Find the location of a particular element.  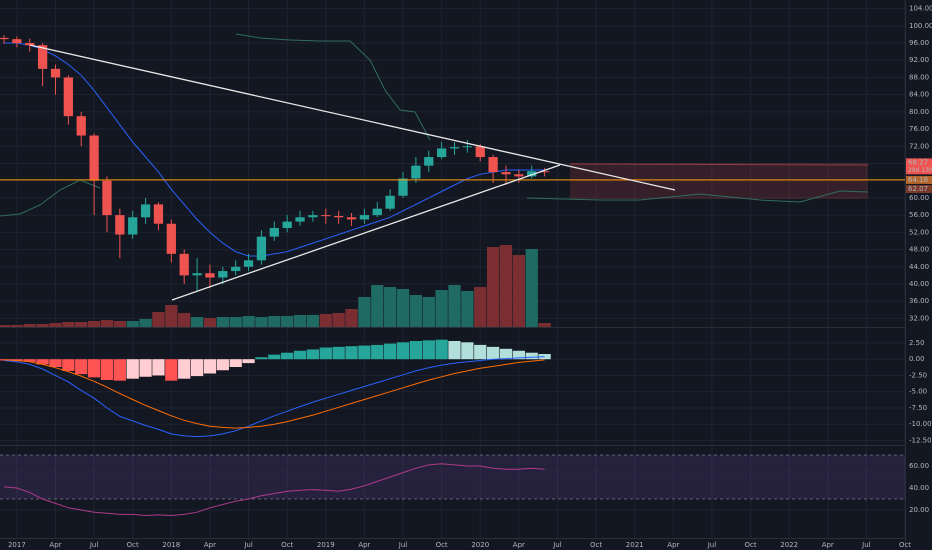

price-countdown: 29d 13h is located at coordinates (920, 170).